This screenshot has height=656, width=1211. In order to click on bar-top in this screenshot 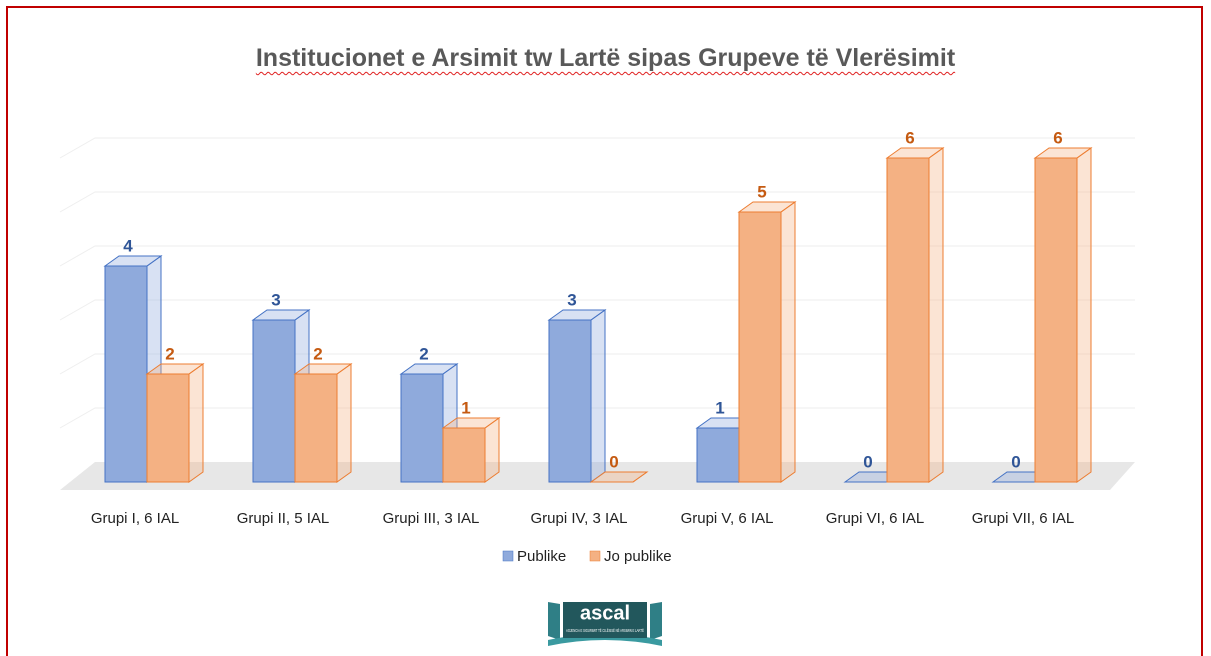, I will do `click(619, 477)`.